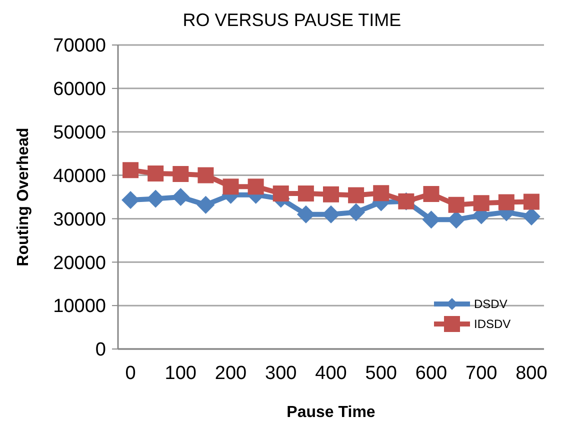  What do you see at coordinates (79, 133) in the screenshot?
I see `y-tick-label: 50000` at bounding box center [79, 133].